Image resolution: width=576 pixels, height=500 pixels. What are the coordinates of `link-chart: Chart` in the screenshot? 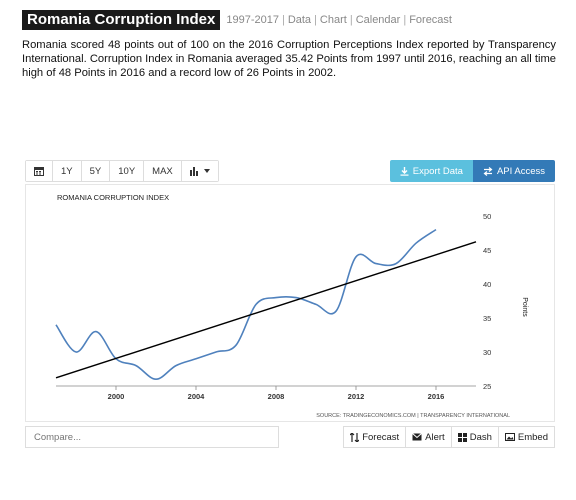 It's located at (333, 20).